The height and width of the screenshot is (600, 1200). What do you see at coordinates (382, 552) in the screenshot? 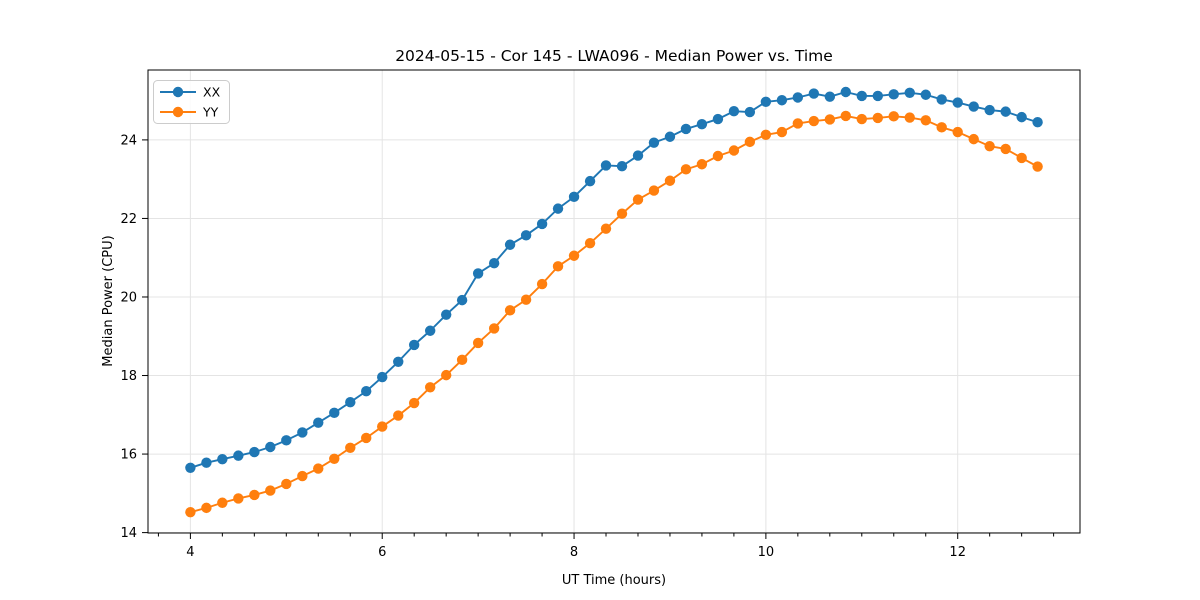
I see `x-tick-label: 6` at bounding box center [382, 552].